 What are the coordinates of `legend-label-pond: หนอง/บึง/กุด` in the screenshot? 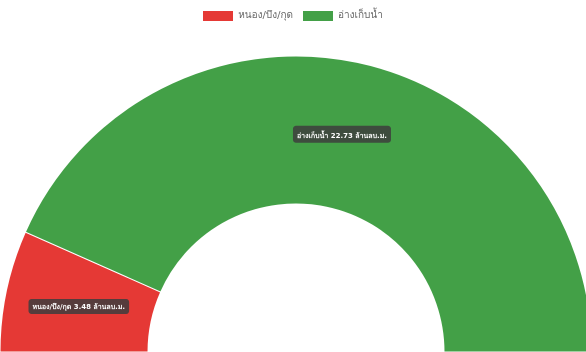 It's located at (266, 15).